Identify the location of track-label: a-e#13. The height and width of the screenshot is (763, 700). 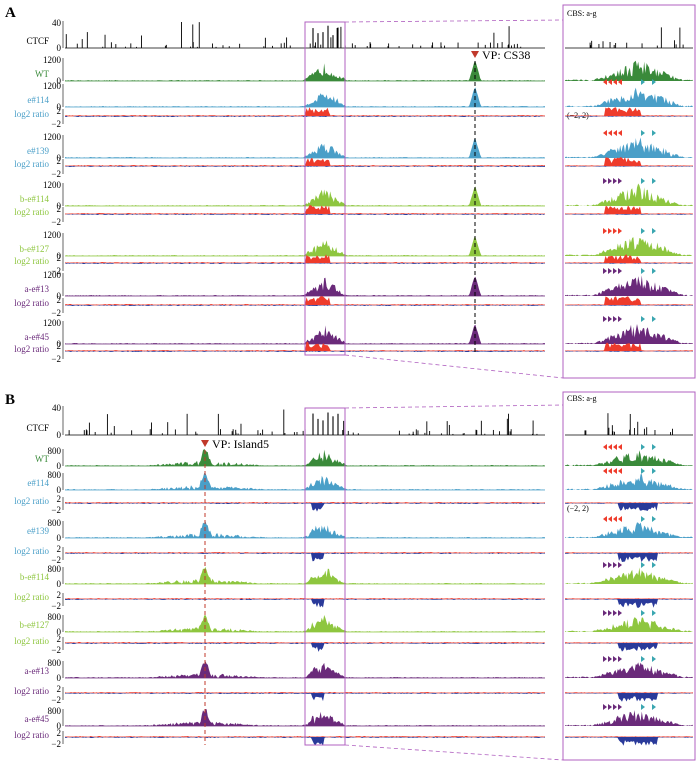
(37, 671).